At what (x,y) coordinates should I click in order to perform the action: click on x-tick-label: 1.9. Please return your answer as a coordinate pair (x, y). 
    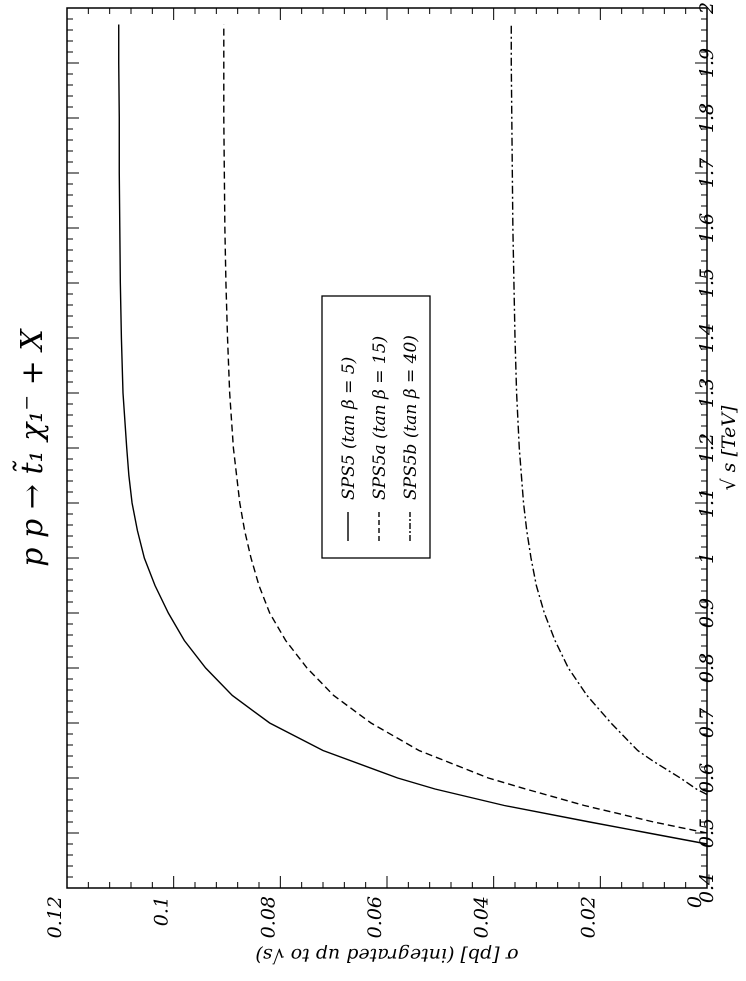
    Looking at the image, I should click on (707, 63).